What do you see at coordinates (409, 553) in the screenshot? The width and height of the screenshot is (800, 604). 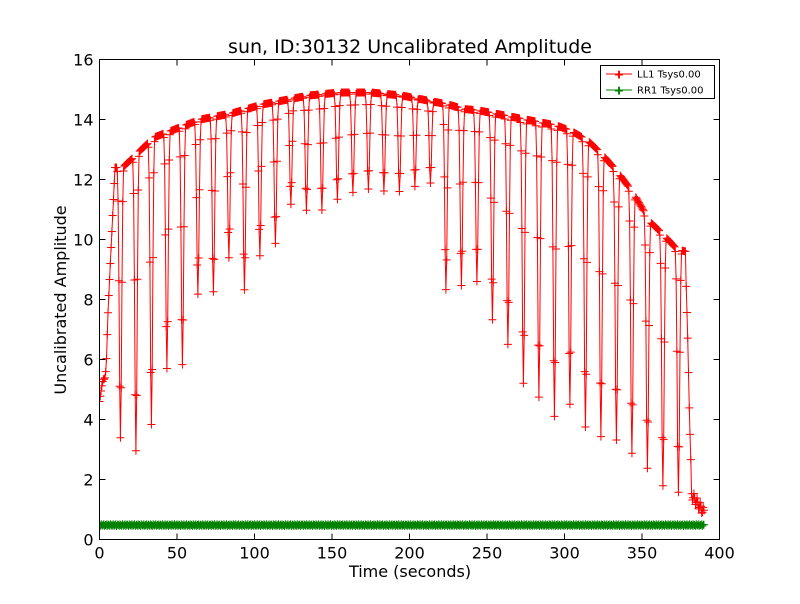 I see `x-tick-label: 200` at bounding box center [409, 553].